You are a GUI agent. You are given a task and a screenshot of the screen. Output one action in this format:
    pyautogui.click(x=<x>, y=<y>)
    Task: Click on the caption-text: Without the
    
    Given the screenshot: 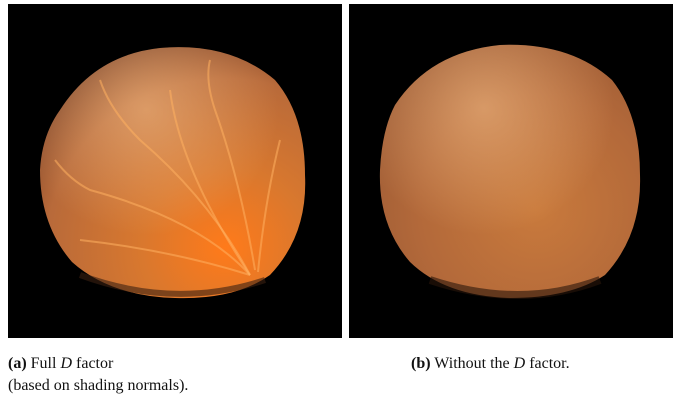 What is the action you would take?
    pyautogui.click(x=472, y=363)
    